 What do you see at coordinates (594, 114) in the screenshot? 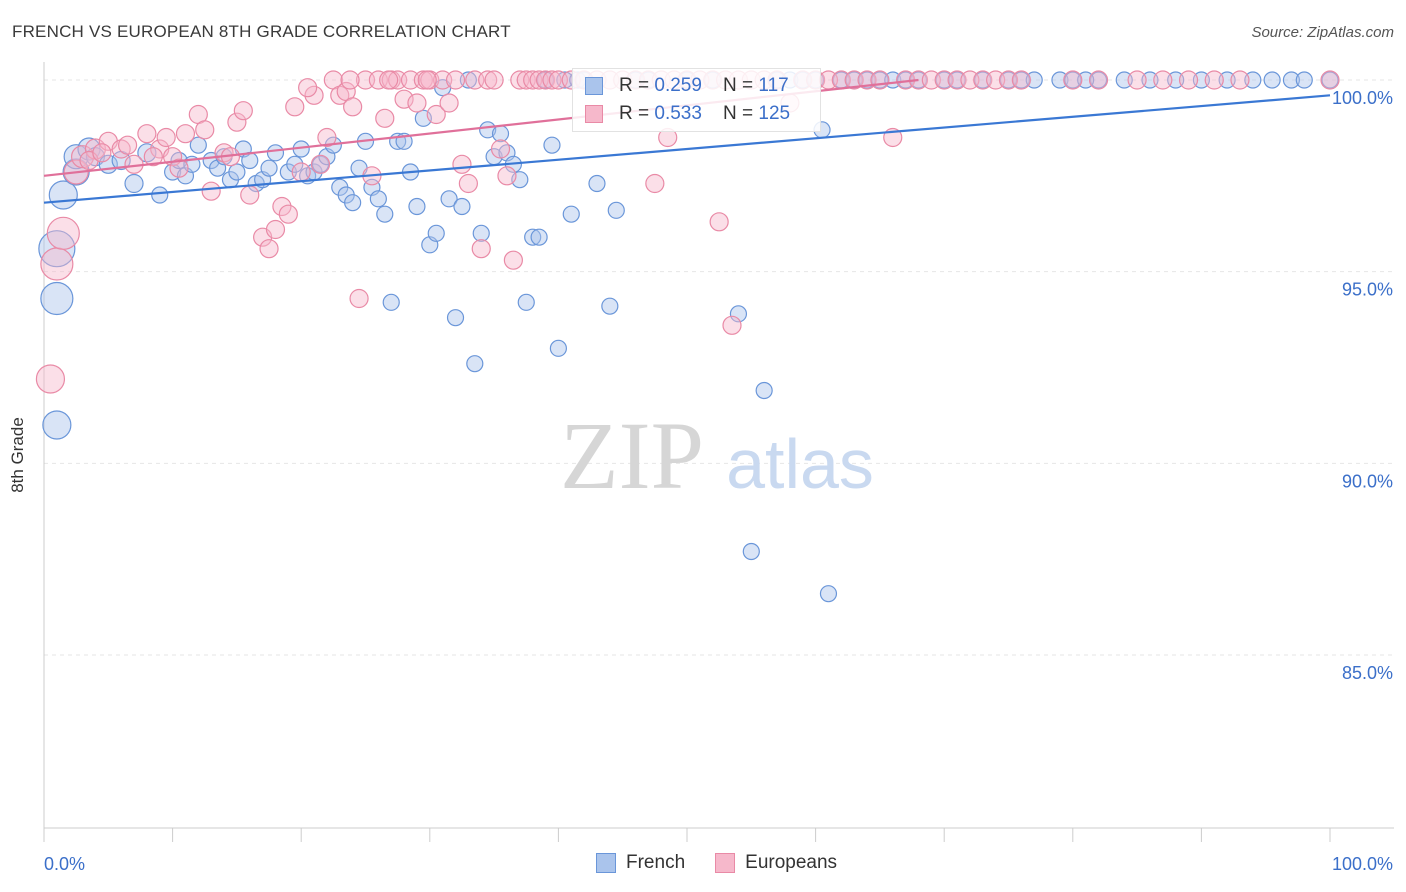
I see `europeans-swatch` at bounding box center [594, 114].